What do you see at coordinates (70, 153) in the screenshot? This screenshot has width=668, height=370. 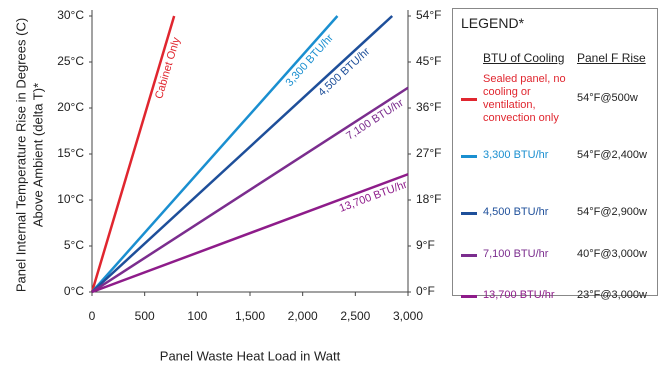 I see `y-tick-label: 15°C` at bounding box center [70, 153].